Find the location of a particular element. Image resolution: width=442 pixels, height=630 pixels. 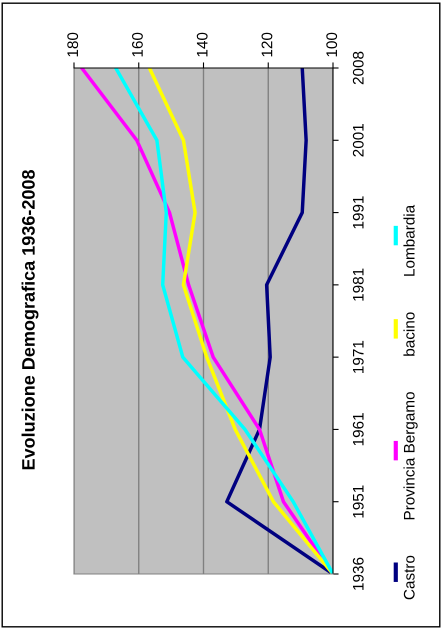

x-tick-label: 100 is located at coordinates (332, 44).